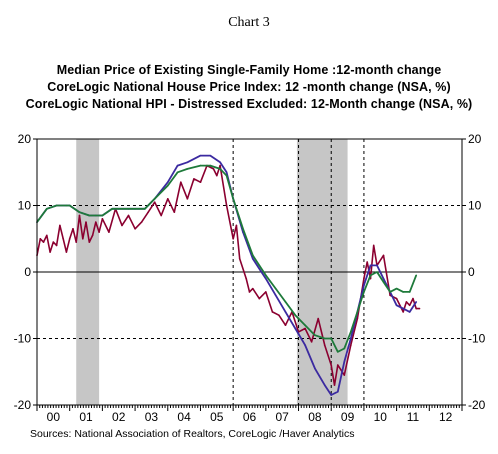 This screenshot has width=498, height=454. Describe the element at coordinates (250, 417) in the screenshot. I see `x-tick-label: 06` at that location.